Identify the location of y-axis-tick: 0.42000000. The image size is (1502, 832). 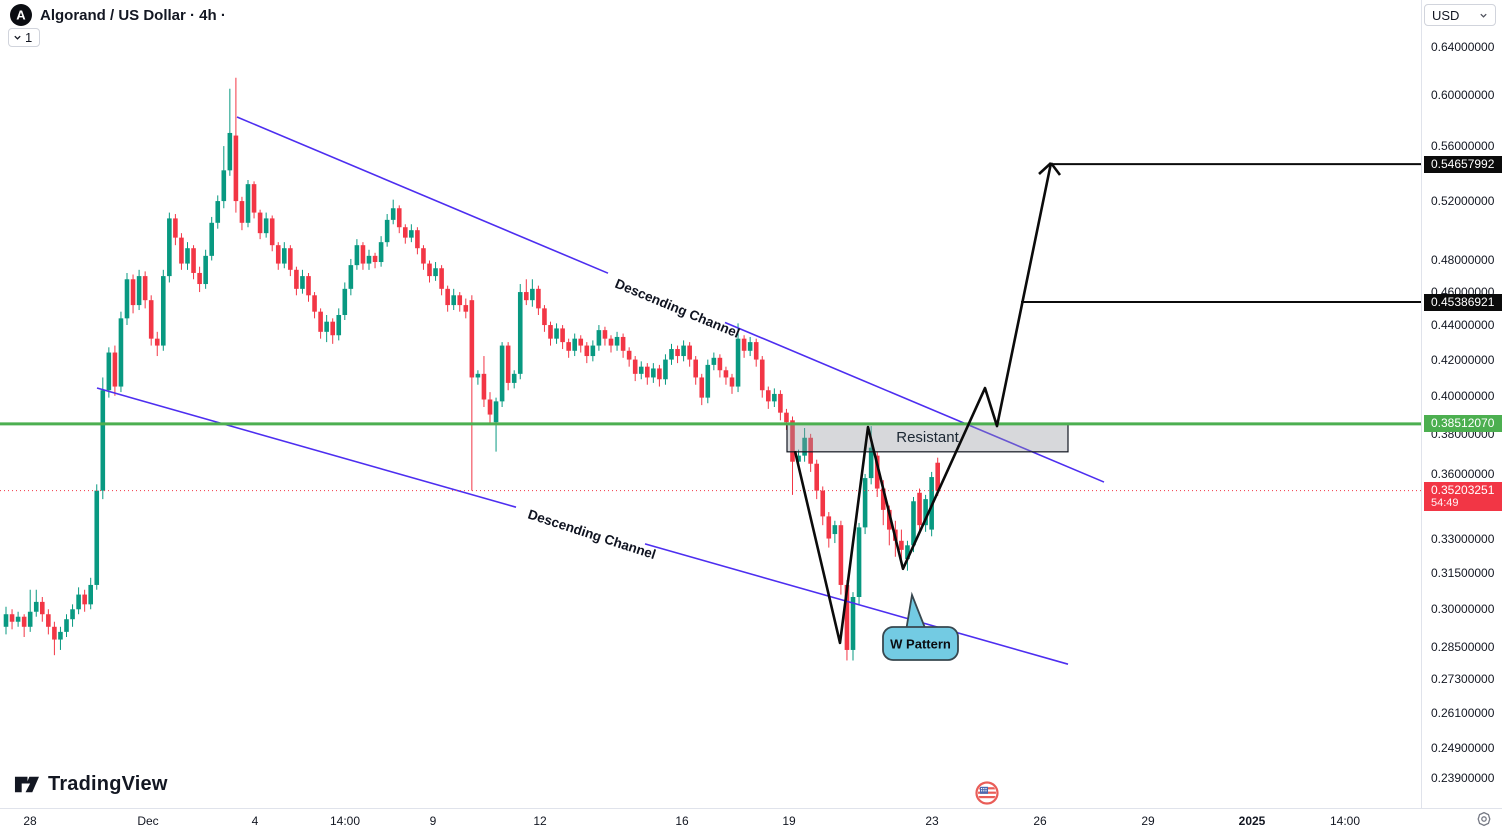
(1463, 359).